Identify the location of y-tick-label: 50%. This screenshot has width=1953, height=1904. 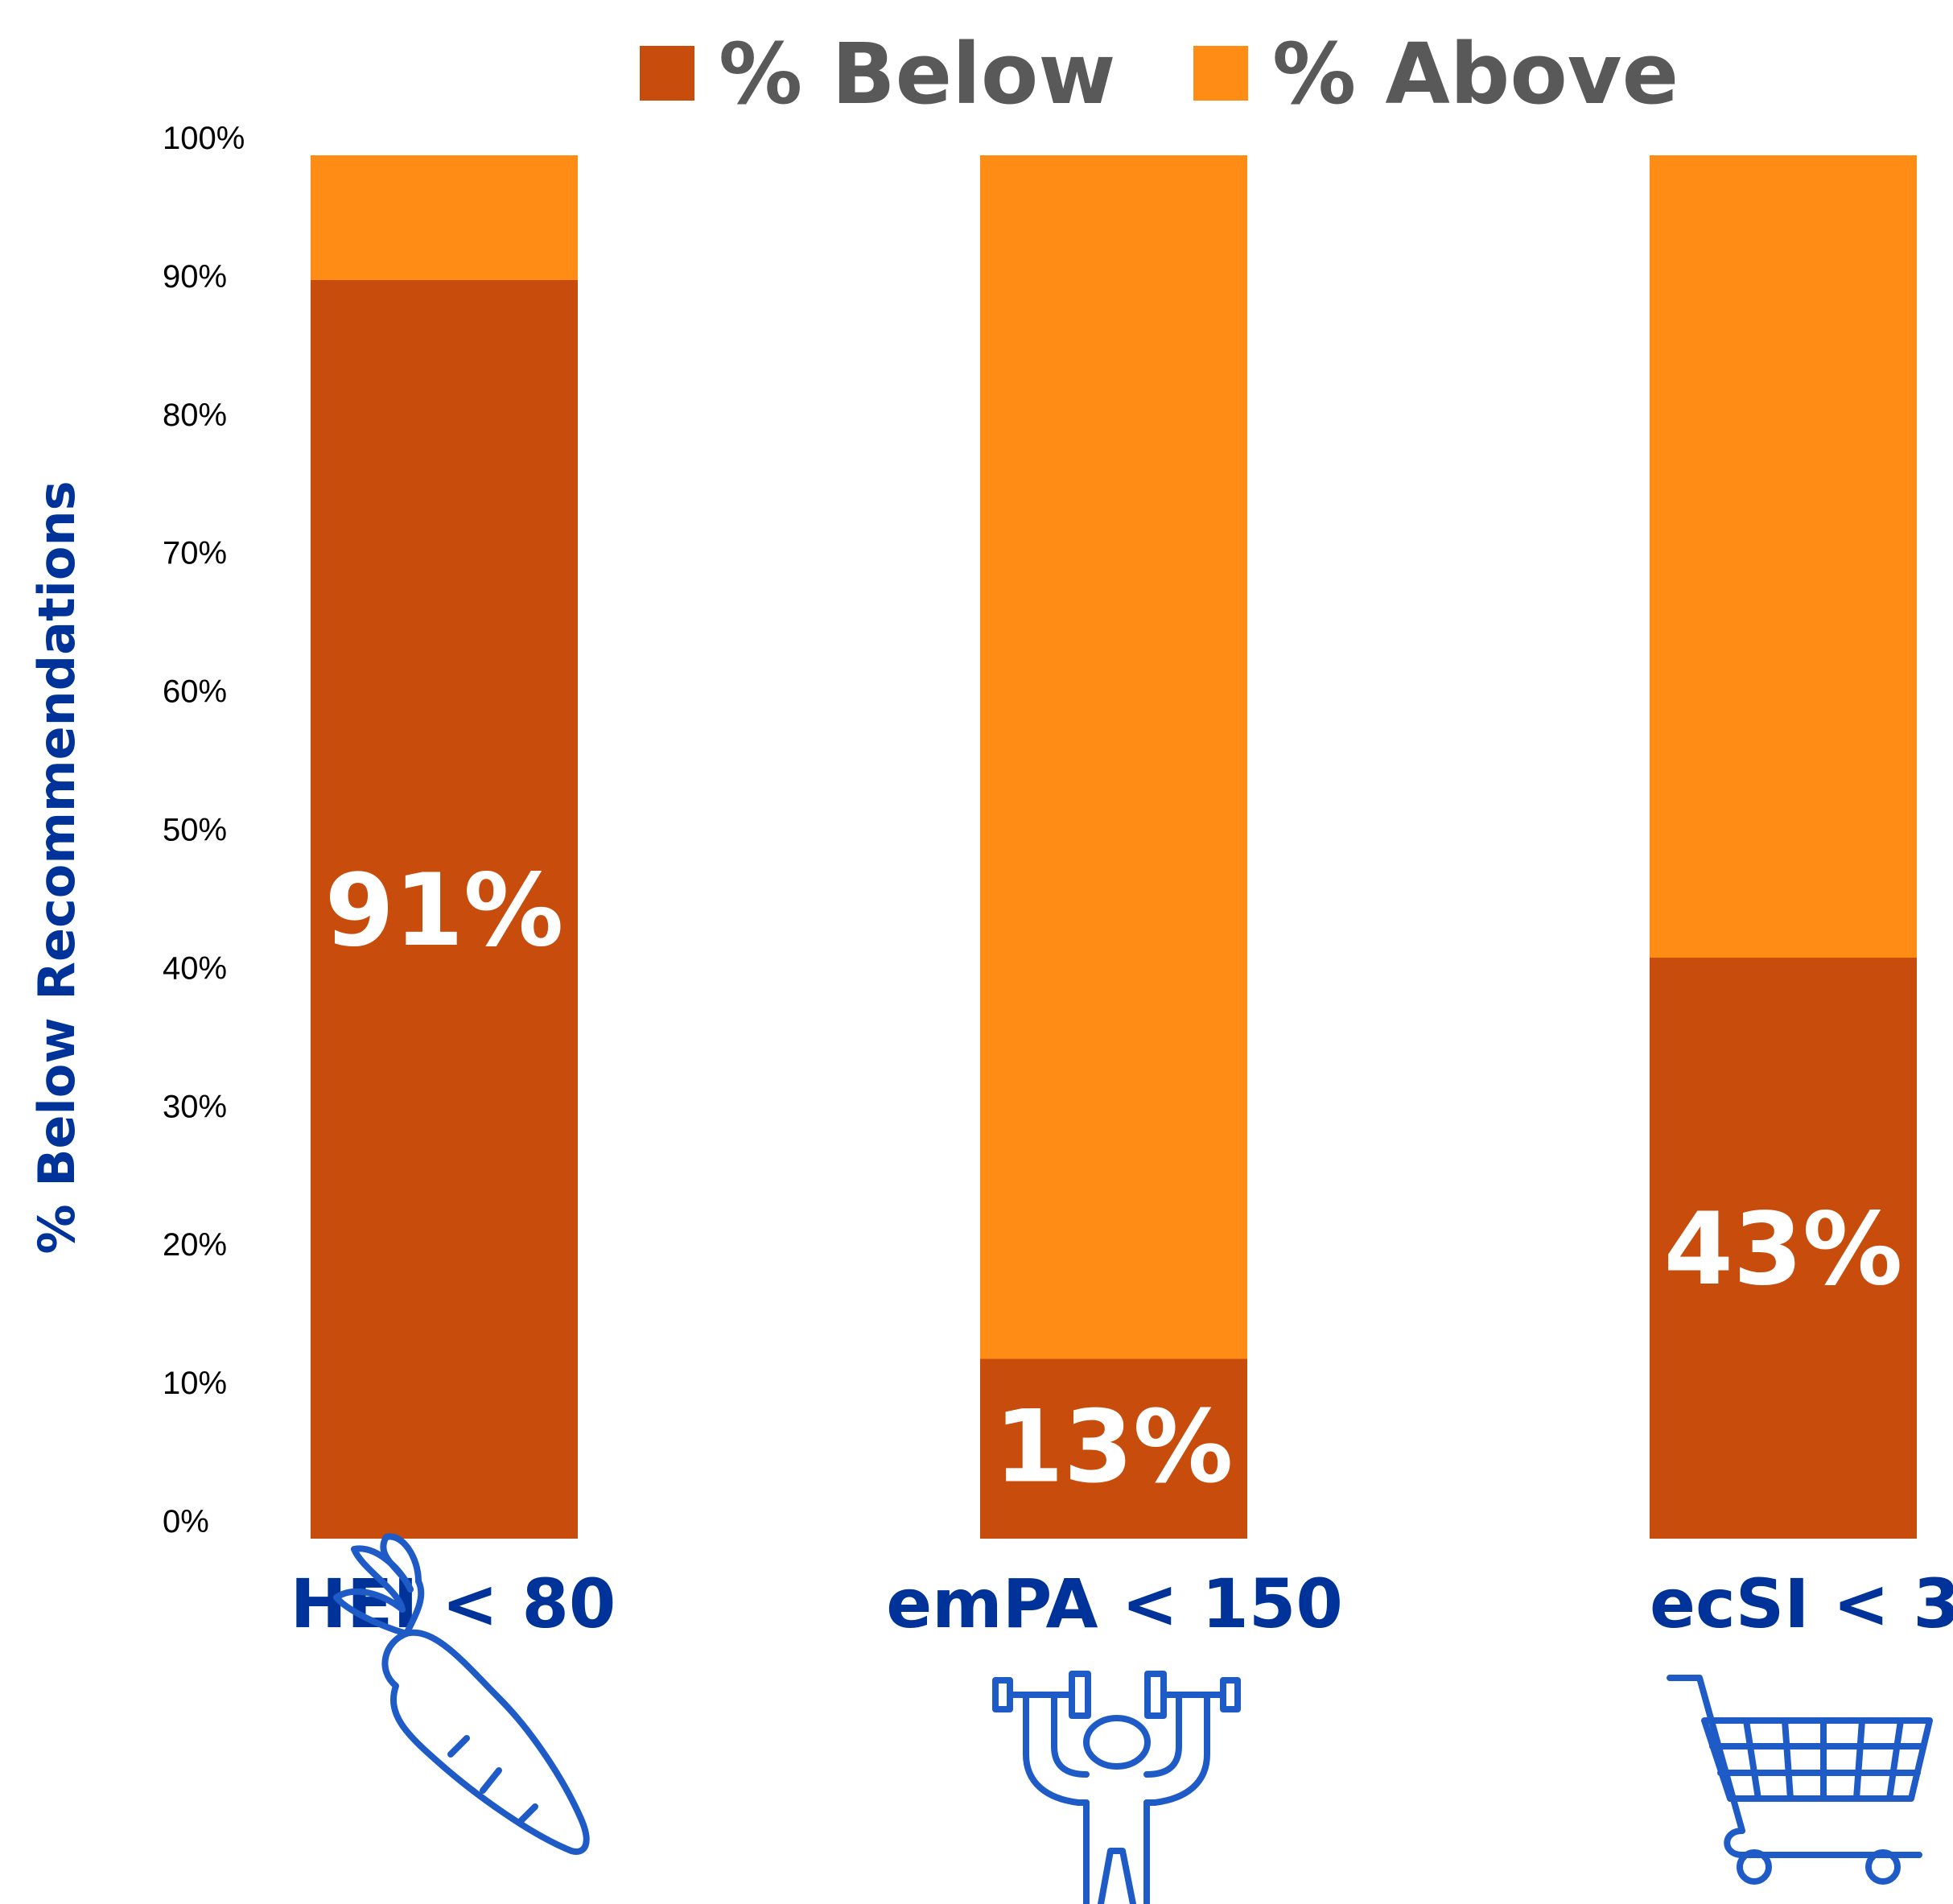
(195, 830).